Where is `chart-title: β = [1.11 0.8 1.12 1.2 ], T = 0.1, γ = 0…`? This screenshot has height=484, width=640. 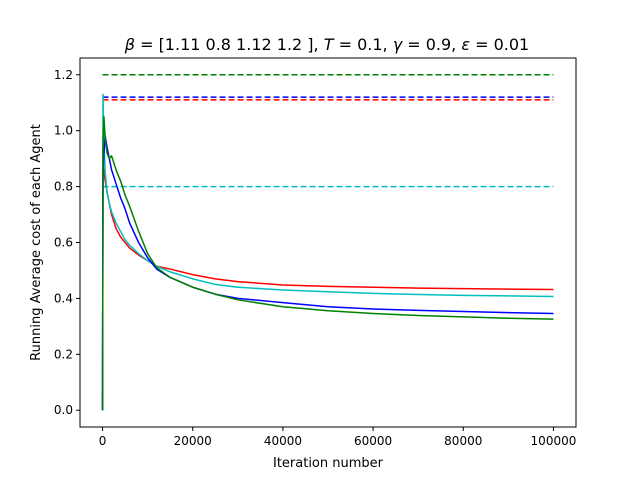 chart-title: β = [1.11 0.8 1.12 1.2 ], T = 0.1, γ = 0… is located at coordinates (326, 44).